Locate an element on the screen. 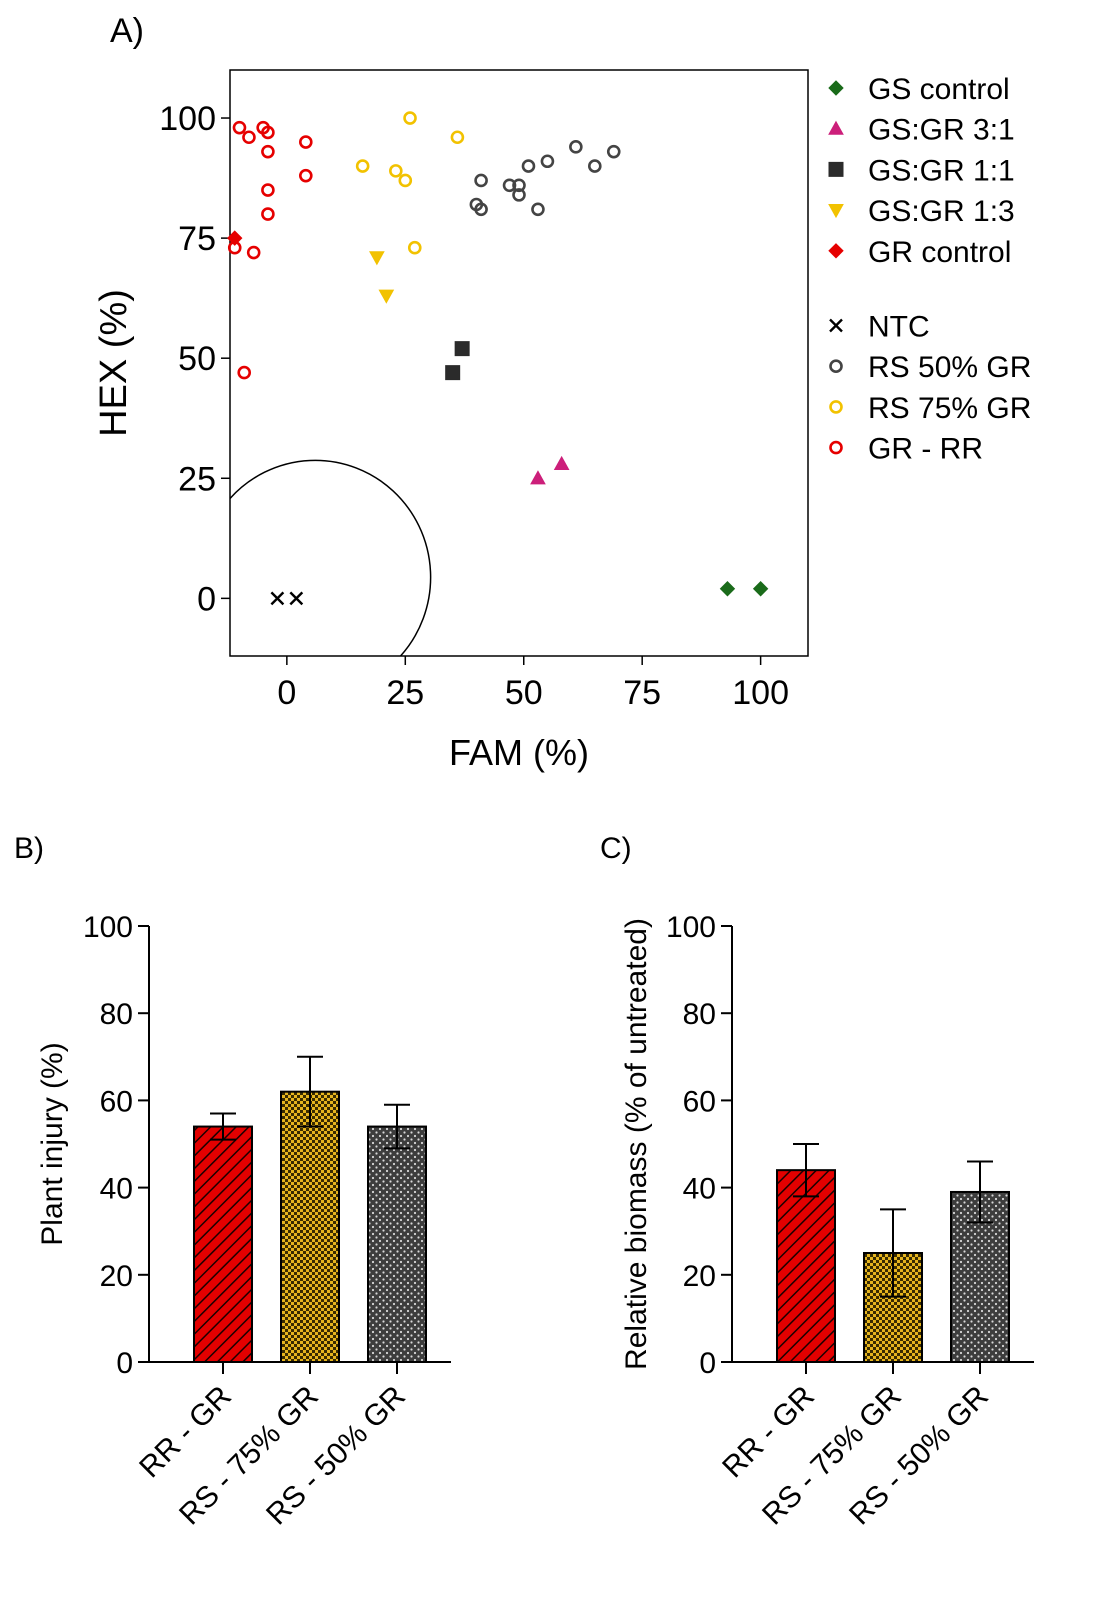 The height and width of the screenshot is (1610, 1097). legend-marker-gr-control is located at coordinates (836, 251).